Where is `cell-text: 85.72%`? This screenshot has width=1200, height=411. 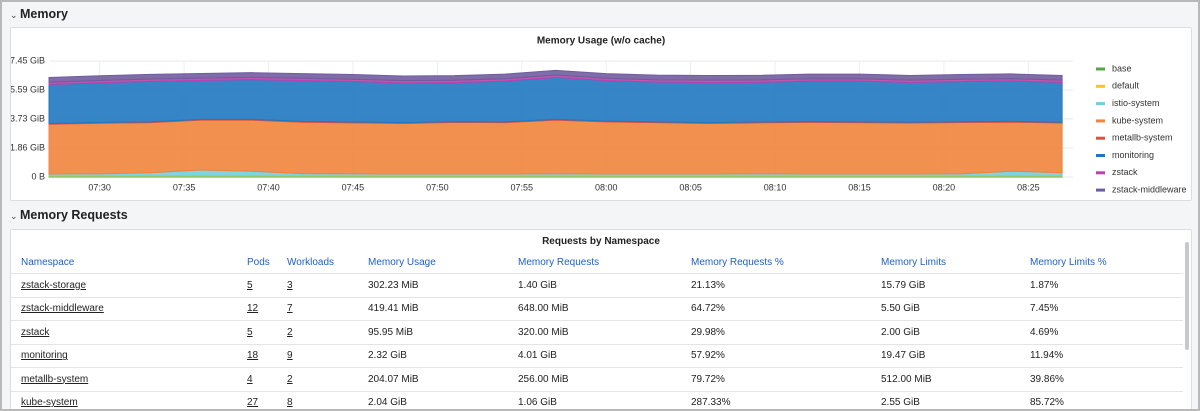 cell-text: 85.72% is located at coordinates (1047, 403).